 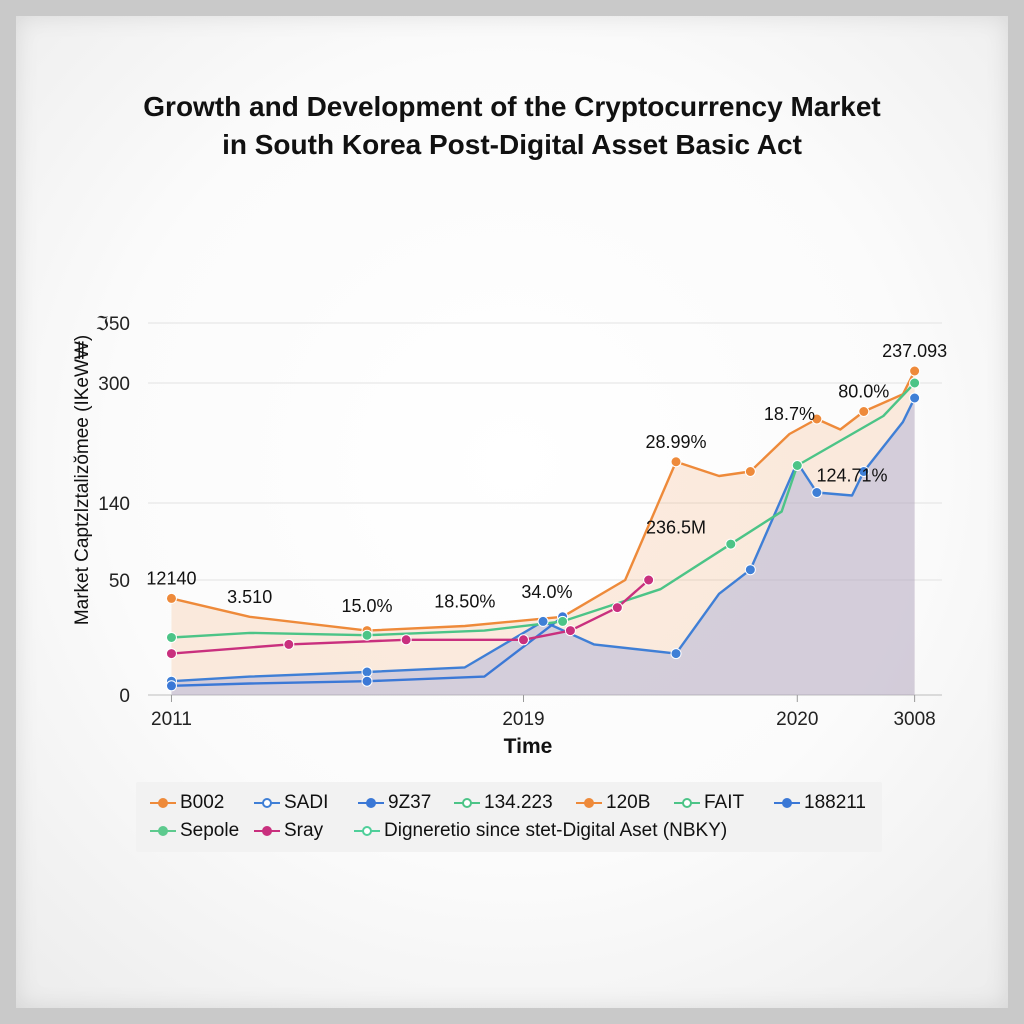 I want to click on legend-label: 134.223, so click(x=518, y=802).